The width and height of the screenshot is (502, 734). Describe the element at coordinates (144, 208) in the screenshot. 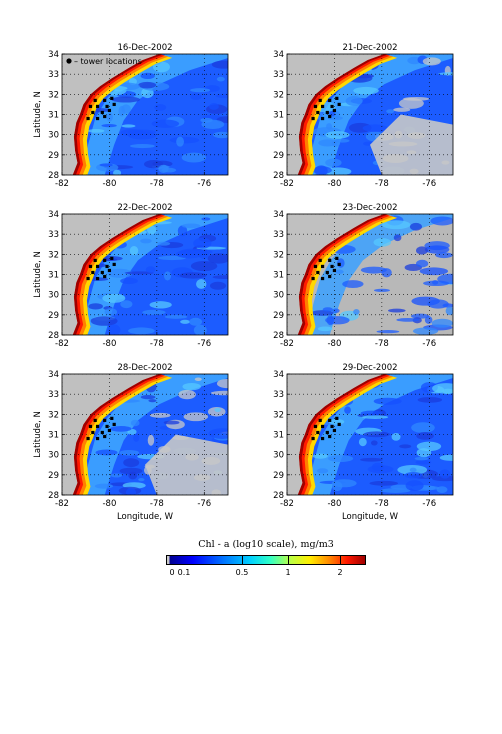

I see `panel-title: 22-Dec-2002` at that location.